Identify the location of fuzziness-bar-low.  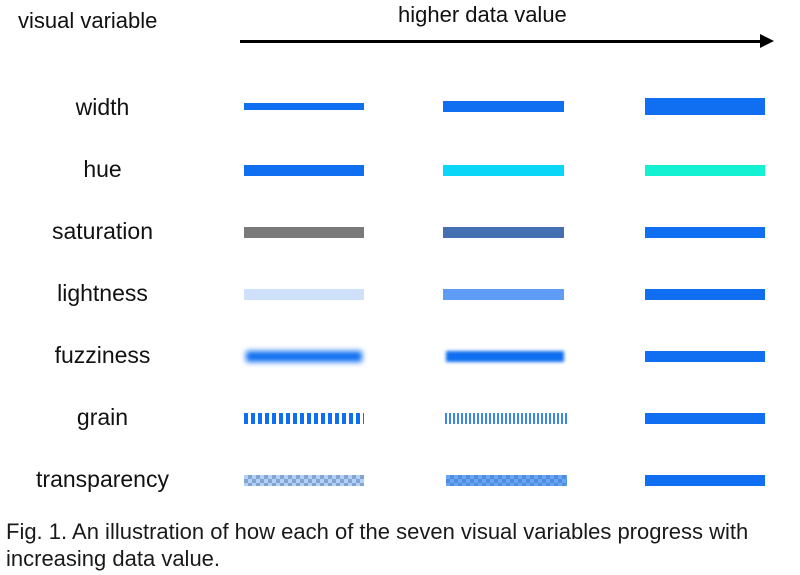
(304, 356).